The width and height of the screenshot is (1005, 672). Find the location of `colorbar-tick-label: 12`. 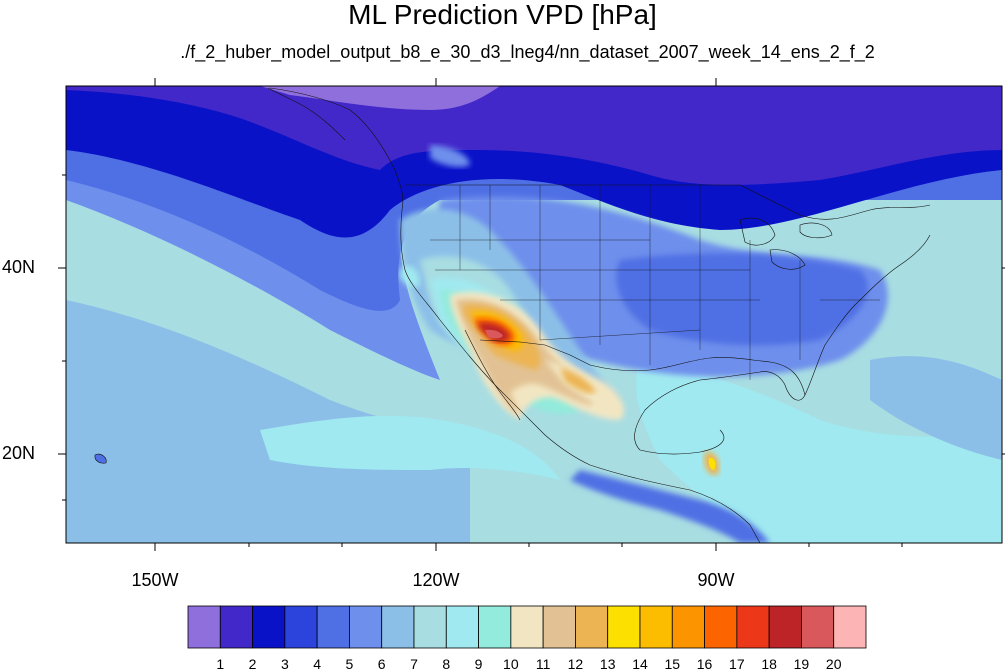

colorbar-tick-label: 12 is located at coordinates (575, 664).